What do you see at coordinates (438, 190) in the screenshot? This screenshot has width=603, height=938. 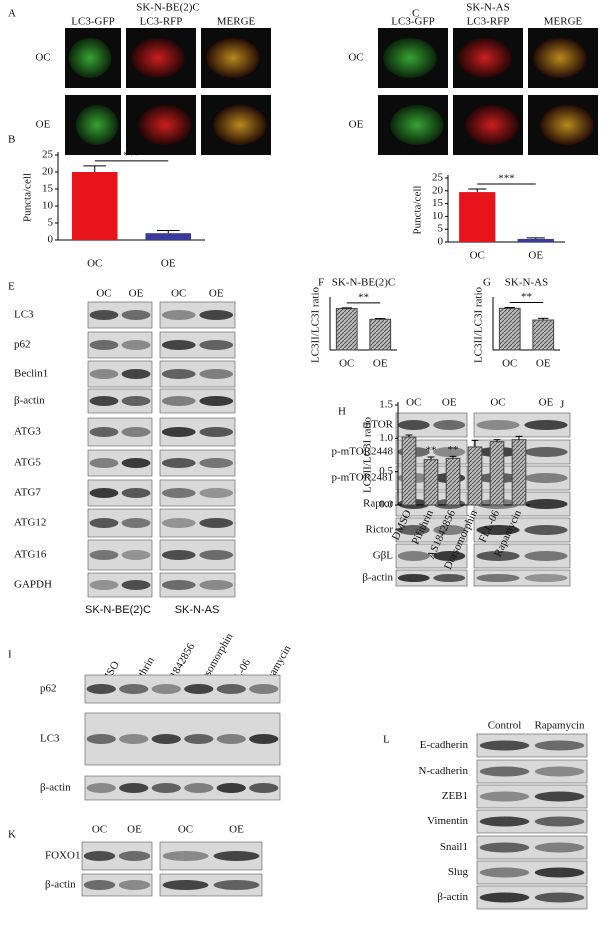 I see `y-tick-label: 20` at bounding box center [438, 190].